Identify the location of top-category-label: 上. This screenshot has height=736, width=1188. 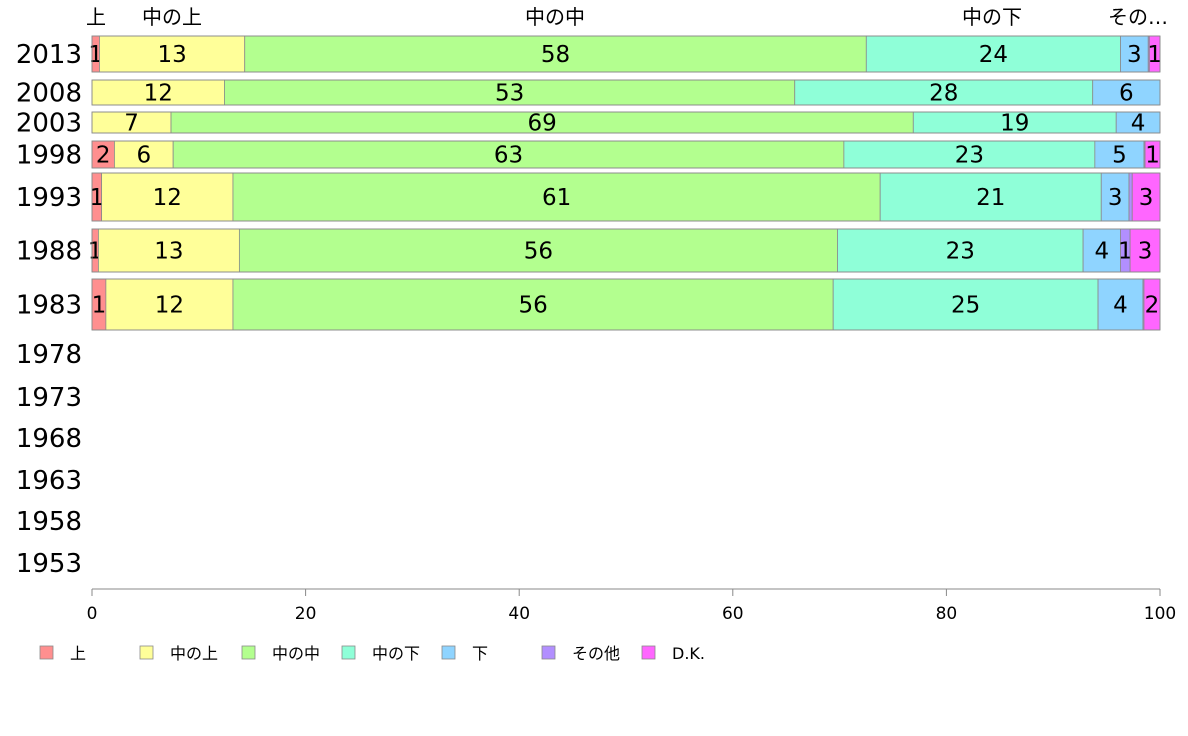
(96, 17).